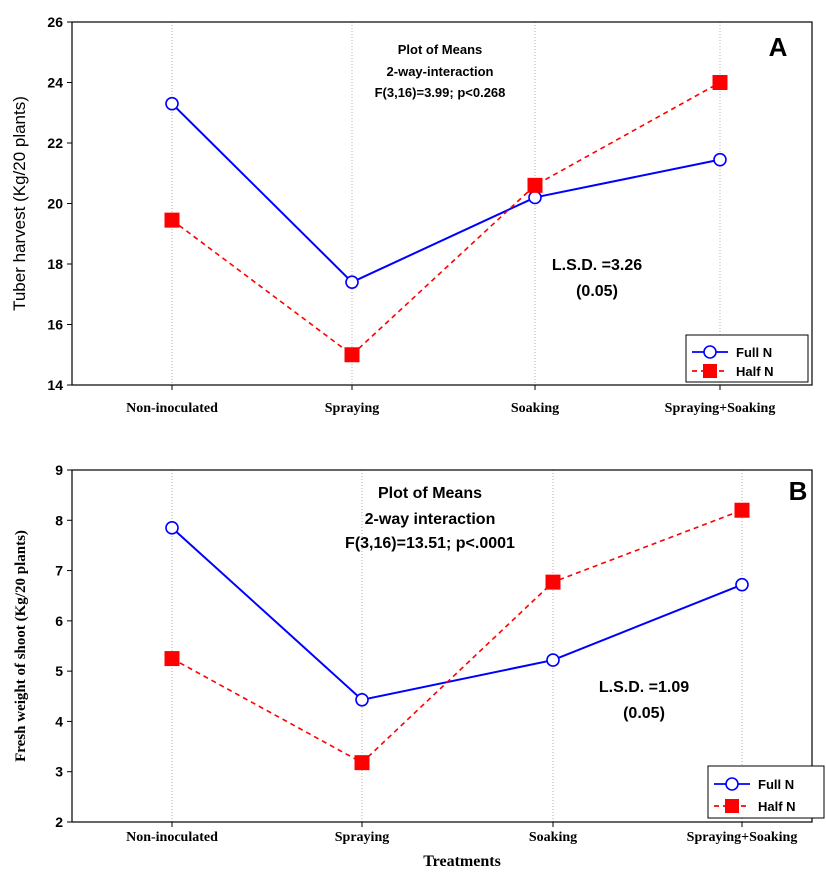 This screenshot has height=872, width=826. What do you see at coordinates (597, 265) in the screenshot?
I see `lsd-label: L.S.D. =3.26` at bounding box center [597, 265].